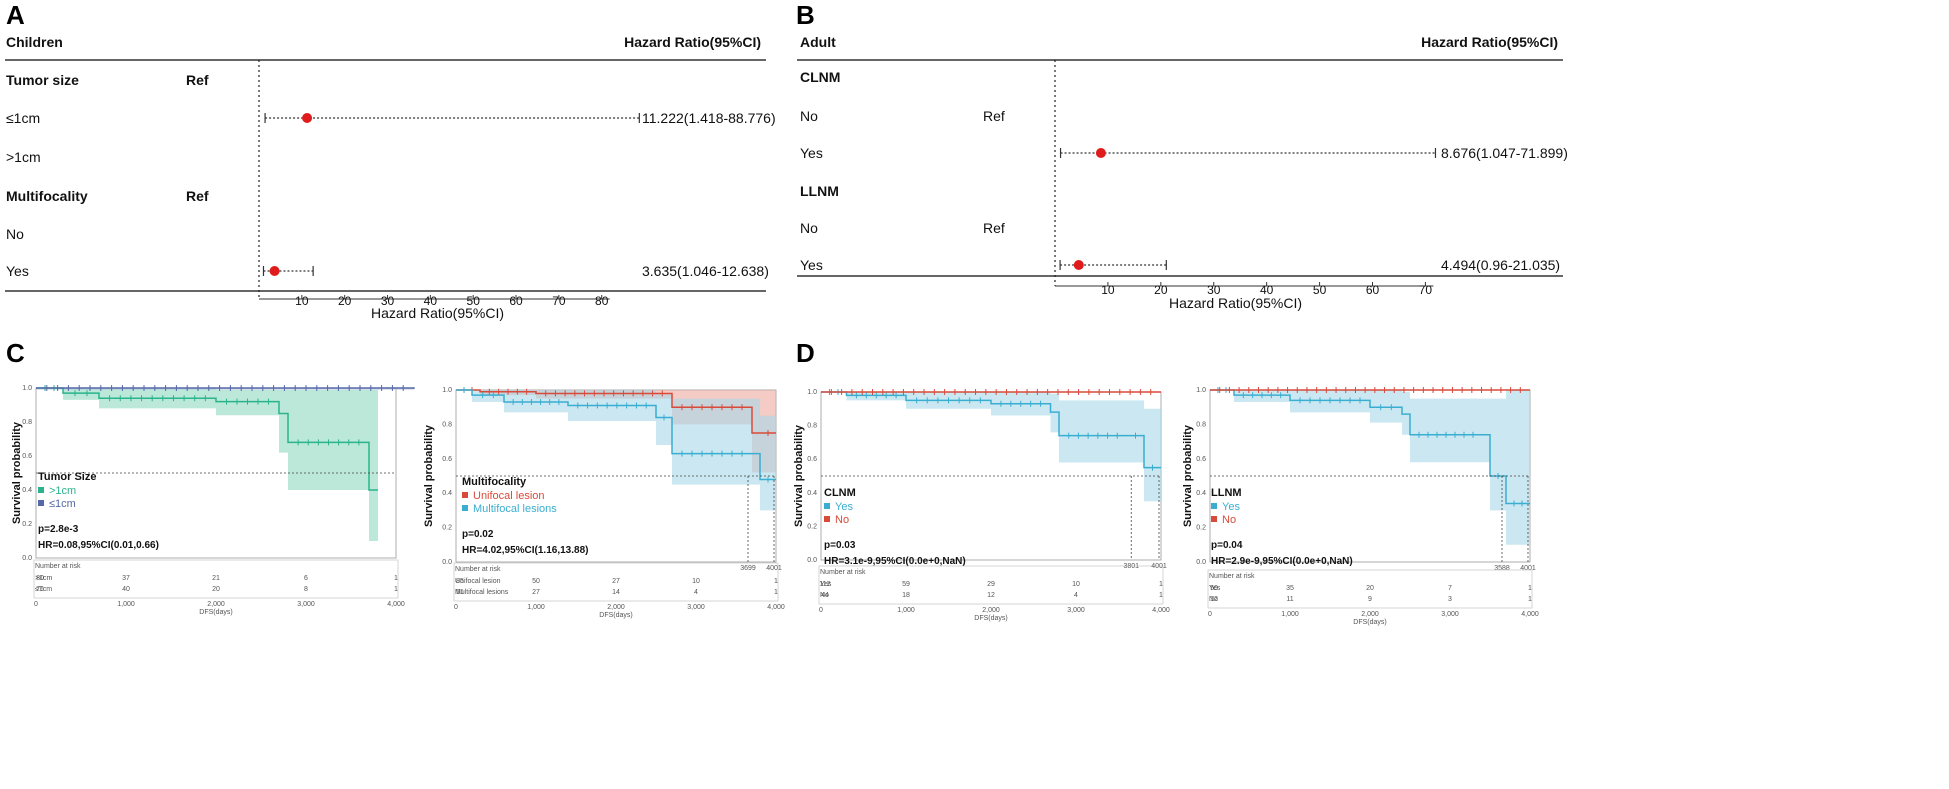 Image resolution: width=1949 pixels, height=789 pixels. I want to click on forest-row-label: CLNM, so click(820, 77).